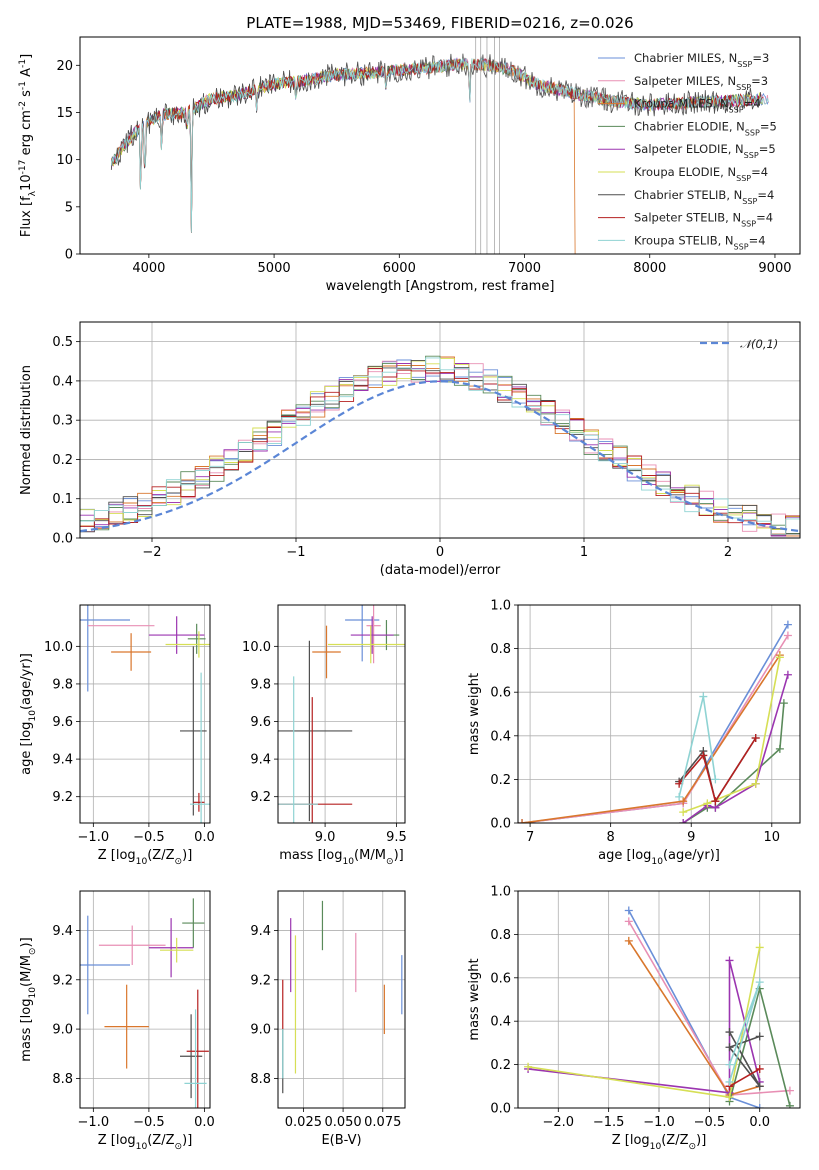 Image resolution: width=819 pixels, height=1170 pixels. Describe the element at coordinates (342, 1122) in the screenshot. I see `mass-vs-ebv-xtick-label: 0.050` at that location.